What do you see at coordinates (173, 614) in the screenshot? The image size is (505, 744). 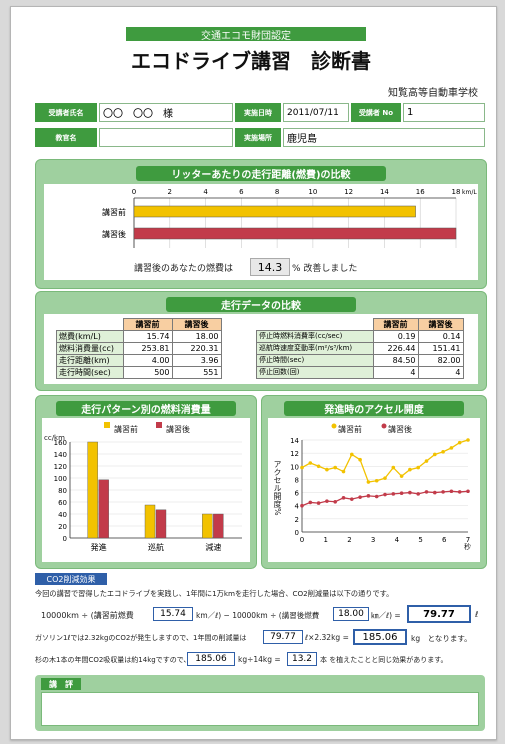 I see `before-fuel-box: 15.74` at bounding box center [173, 614].